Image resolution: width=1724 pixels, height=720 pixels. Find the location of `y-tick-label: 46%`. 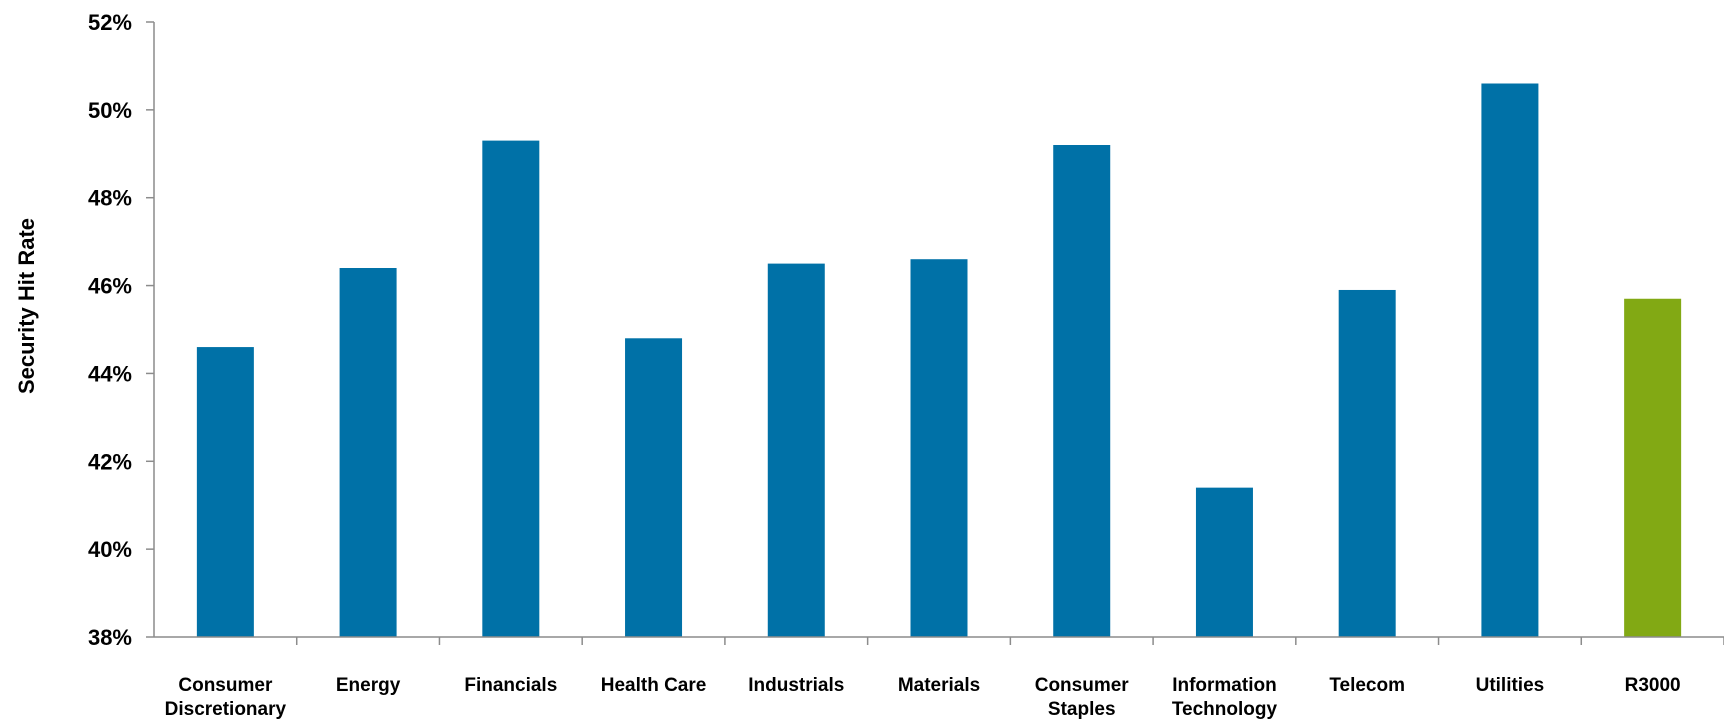

y-tick-label: 46% is located at coordinates (110, 286).